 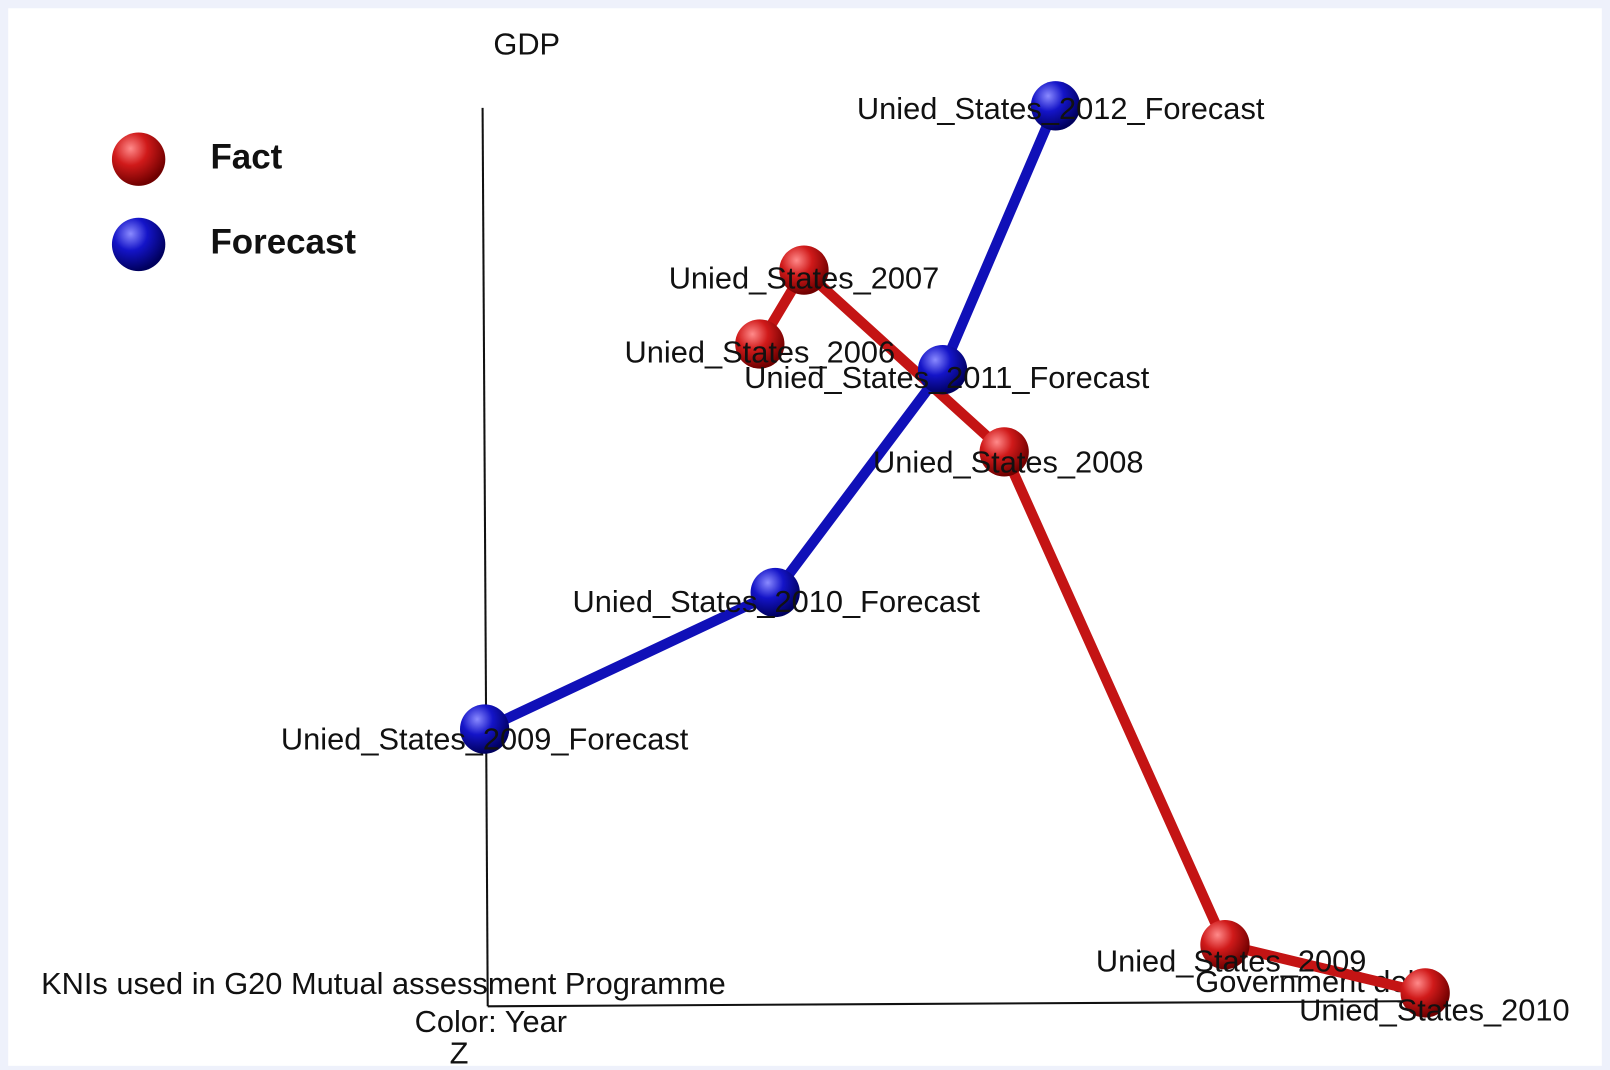 I want to click on legend-label: Fact, so click(x=246, y=156).